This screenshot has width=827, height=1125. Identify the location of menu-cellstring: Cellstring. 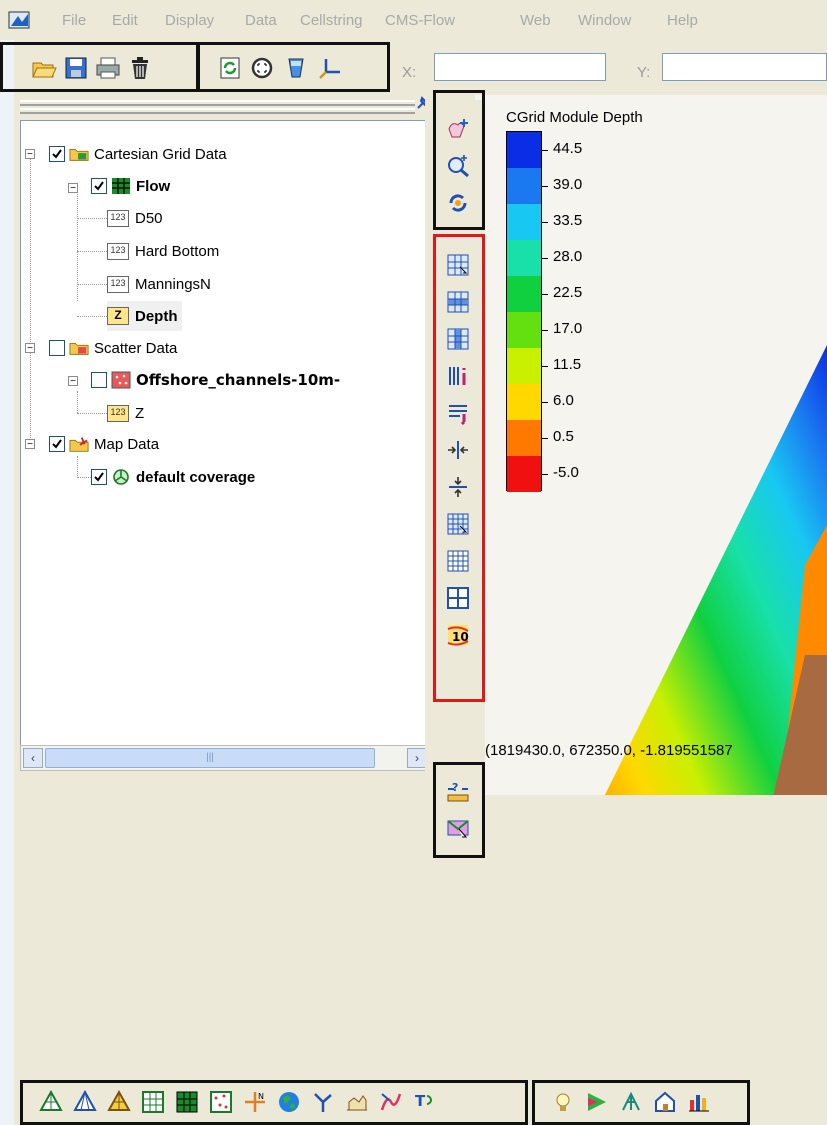
(331, 20).